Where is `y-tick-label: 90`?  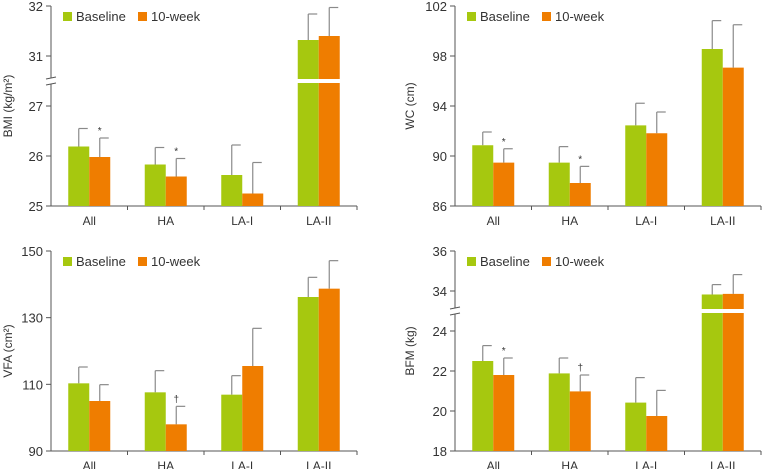 y-tick-label: 90 is located at coordinates (440, 156).